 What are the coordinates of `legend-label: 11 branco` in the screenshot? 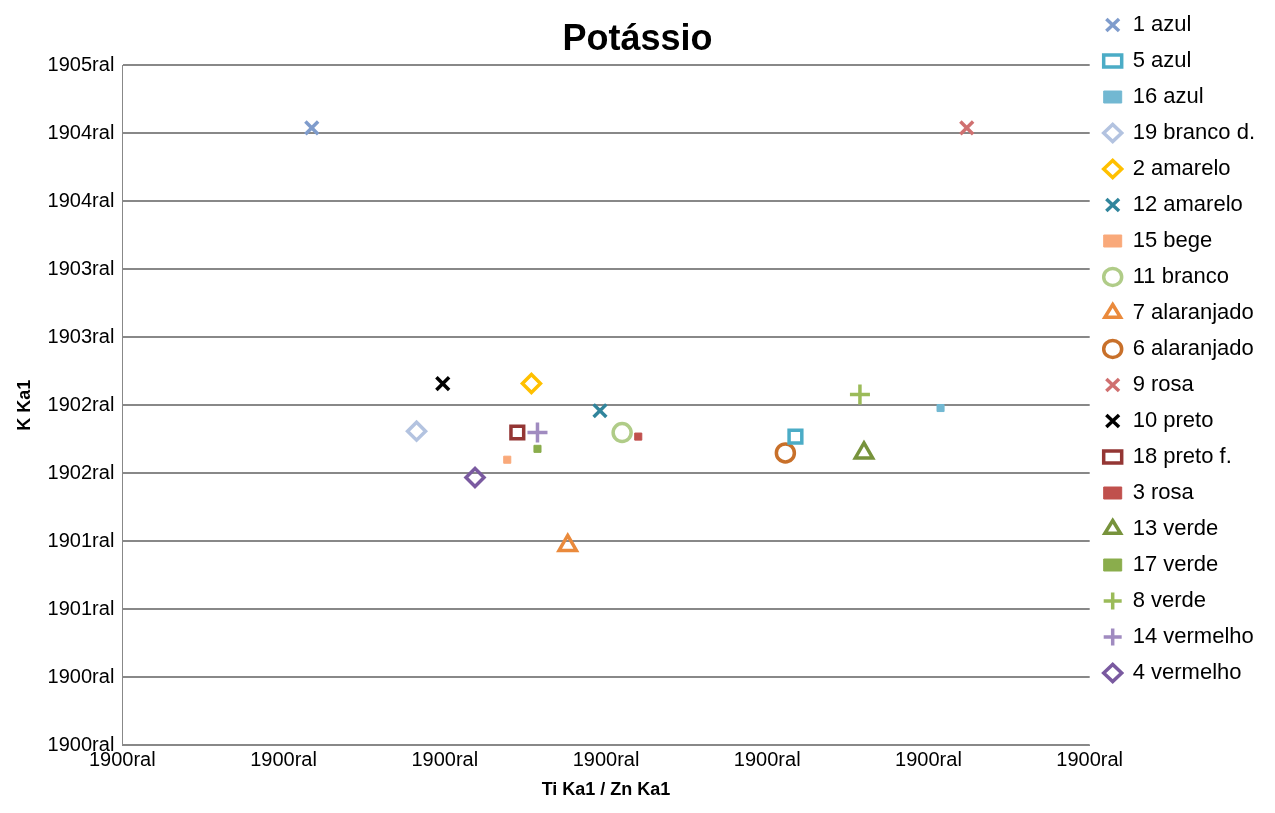 It's located at (1180, 276).